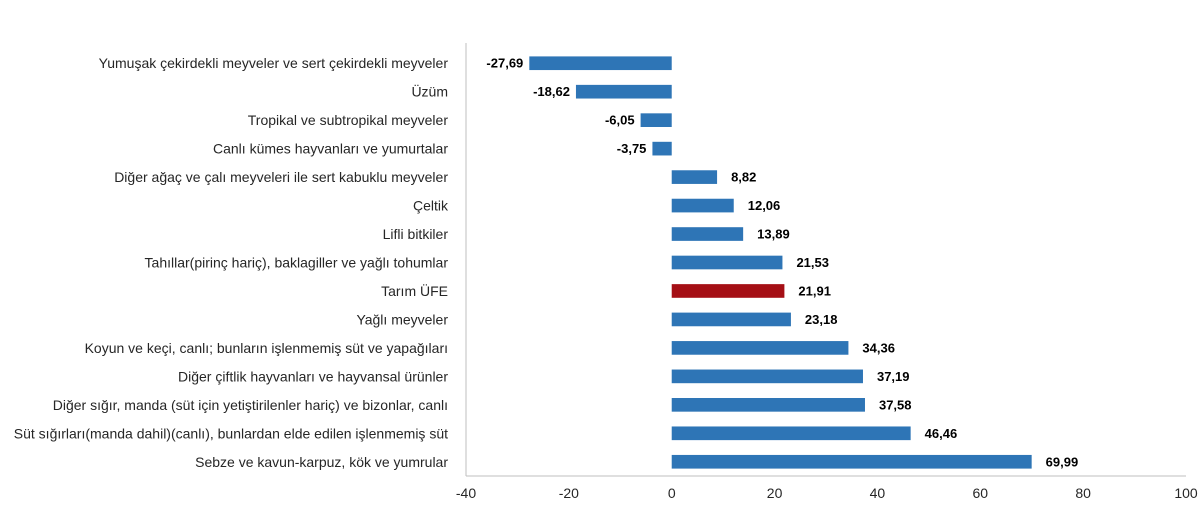  I want to click on x-tick-label-2: 0, so click(672, 493).